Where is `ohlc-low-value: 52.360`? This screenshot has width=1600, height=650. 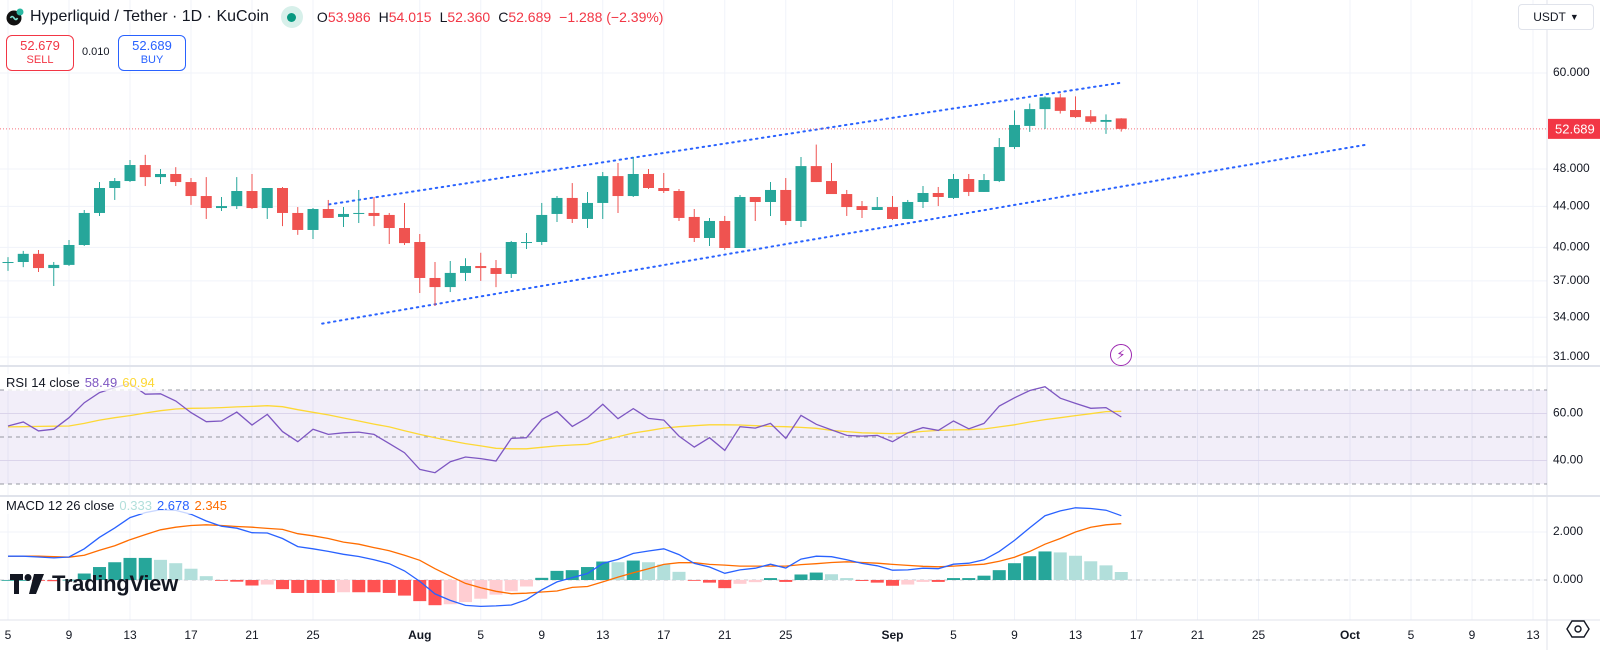
ohlc-low-value: 52.360 is located at coordinates (469, 17).